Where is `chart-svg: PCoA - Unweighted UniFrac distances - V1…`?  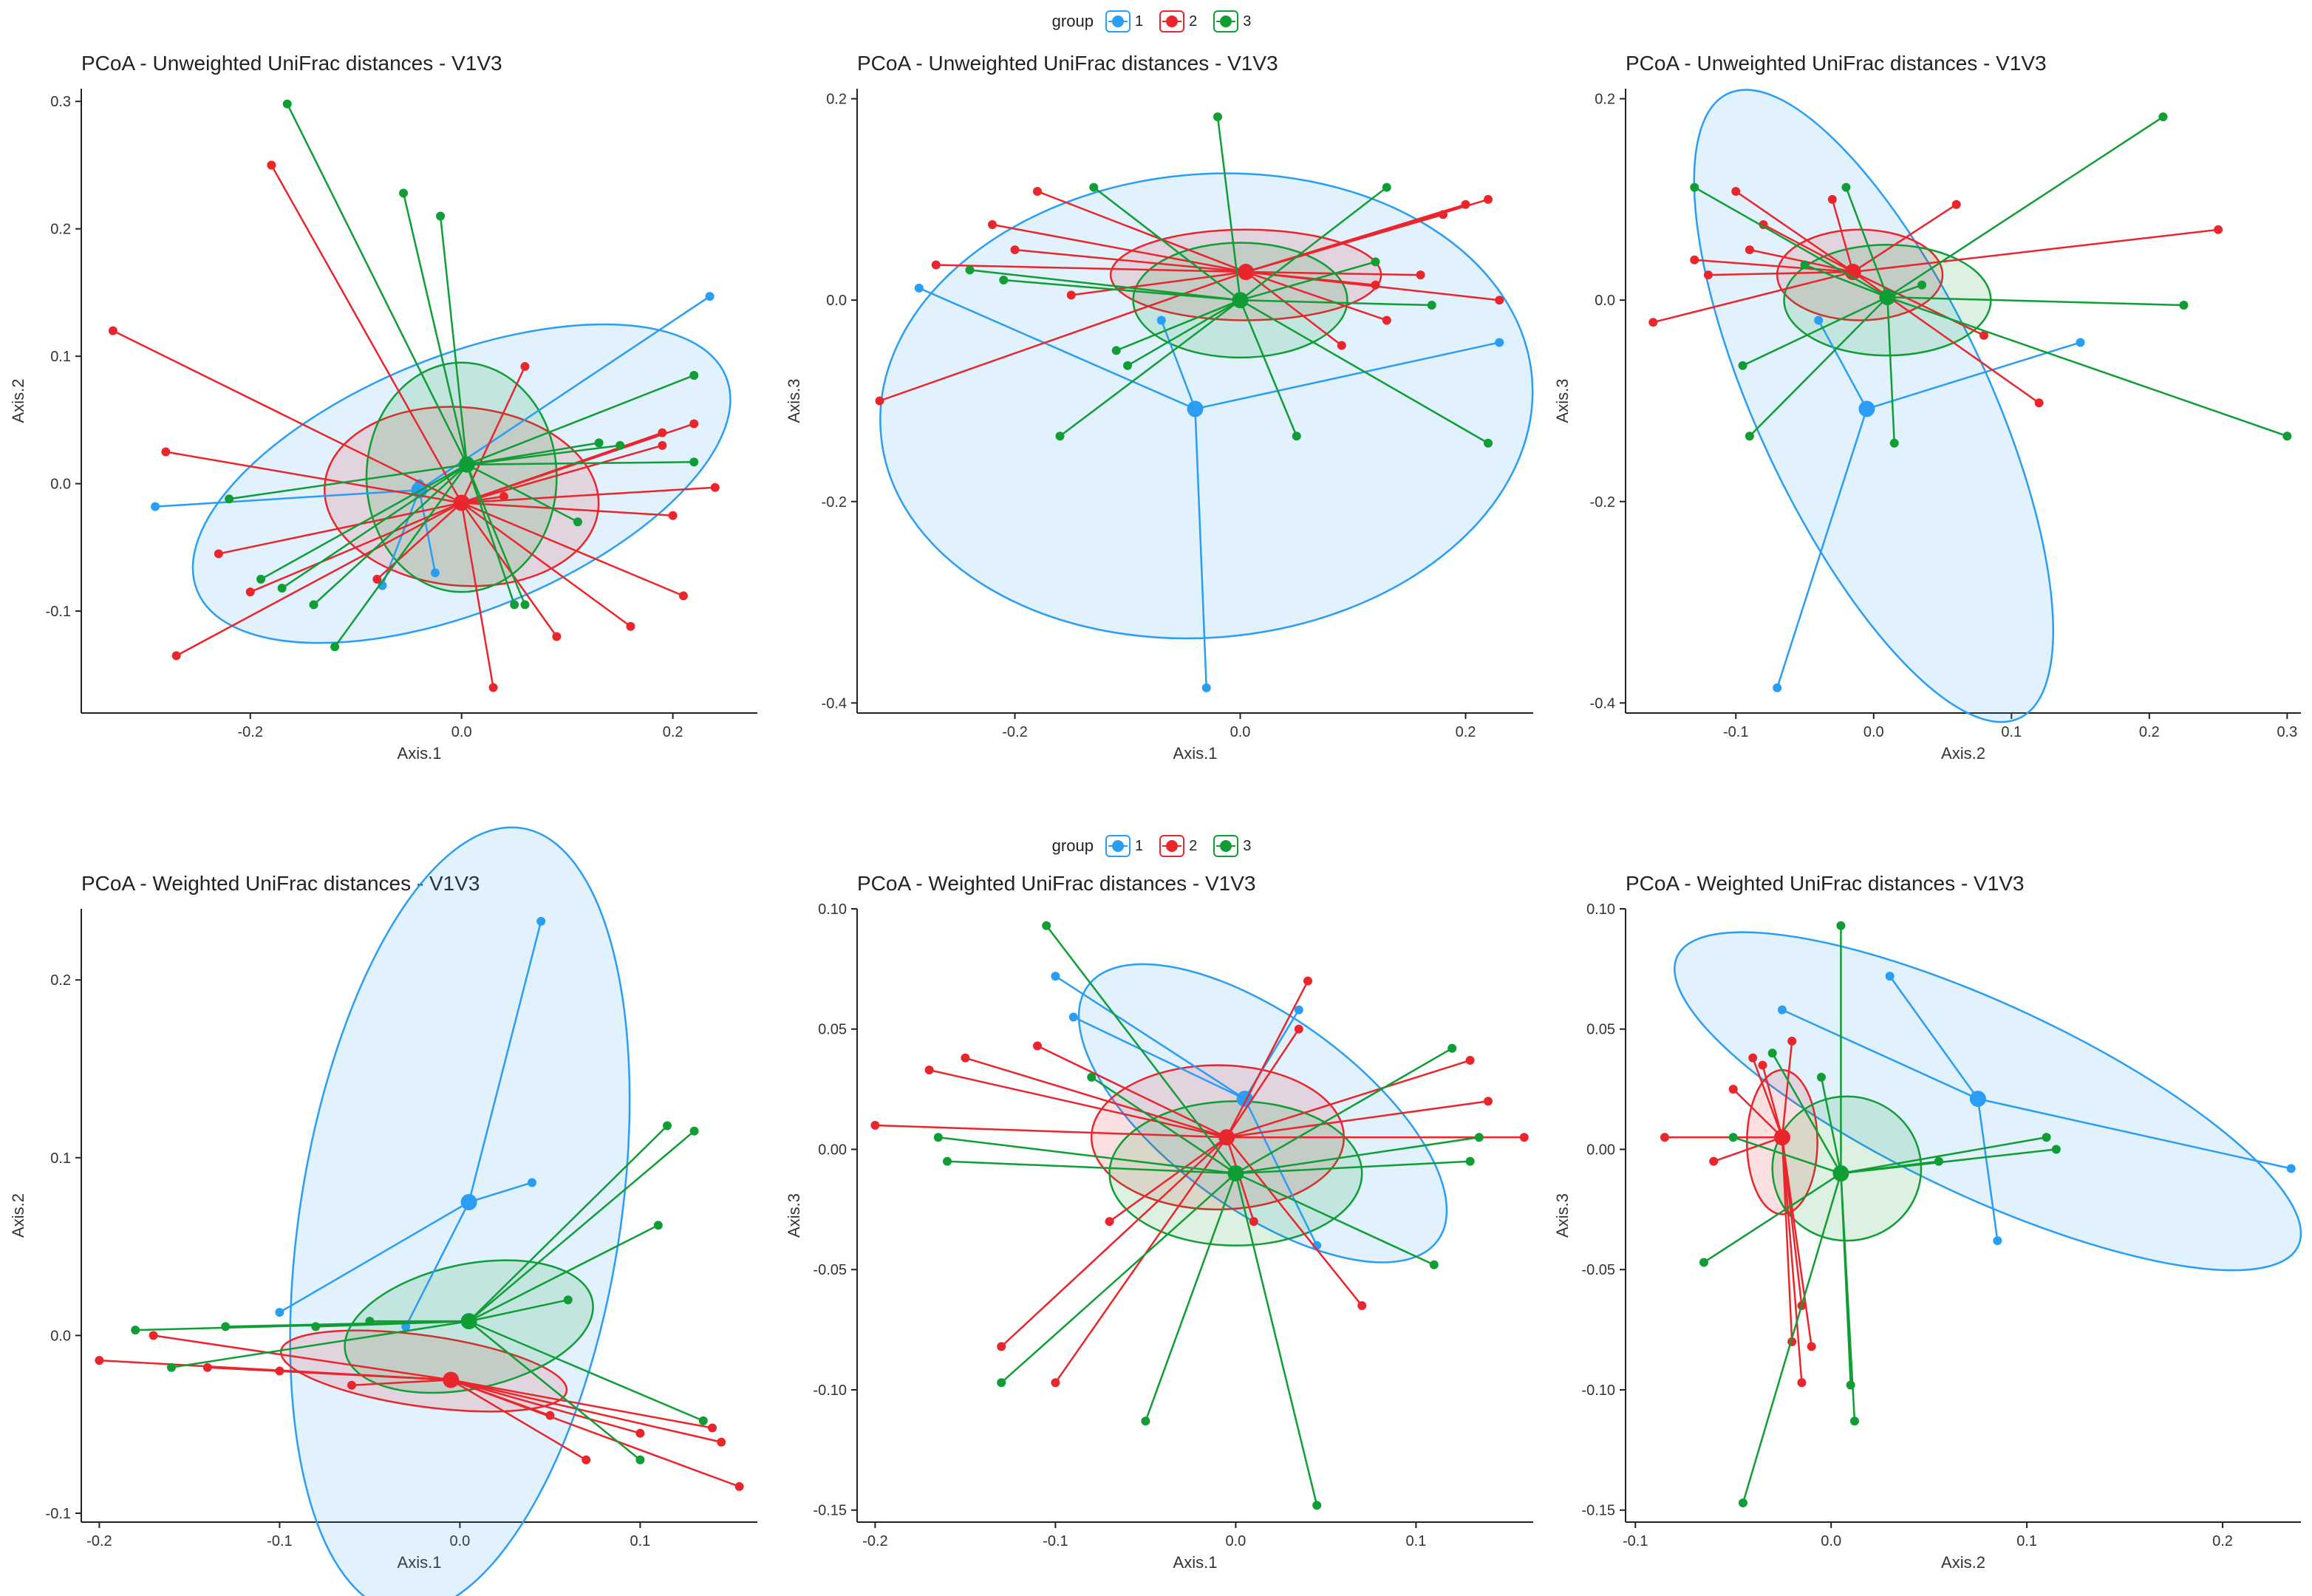 chart-svg: PCoA - Unweighted UniFrac distances - V1… is located at coordinates (1927, 407).